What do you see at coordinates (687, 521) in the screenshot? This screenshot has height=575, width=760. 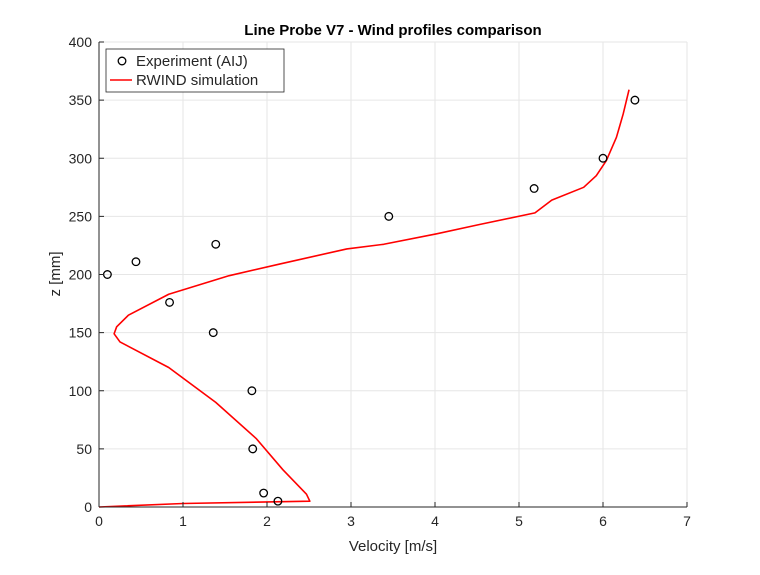 I see `x-tick-label: 7` at bounding box center [687, 521].